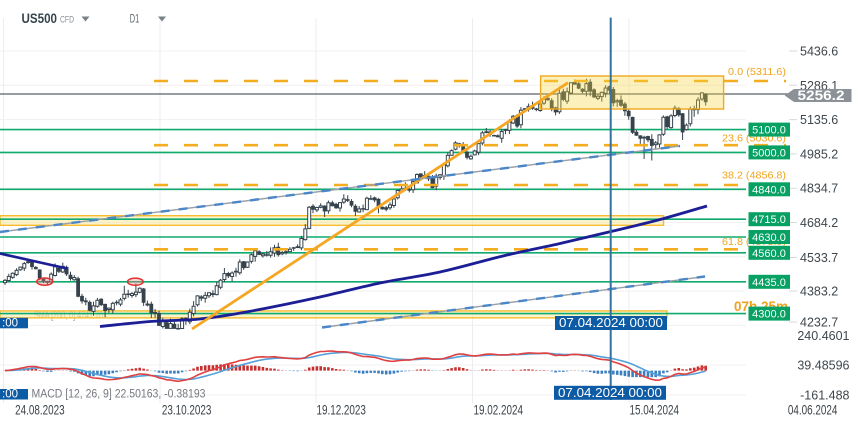 The height and width of the screenshot is (432, 859). Describe the element at coordinates (819, 258) in the screenshot. I see `svg-text: 4533.7` at that location.